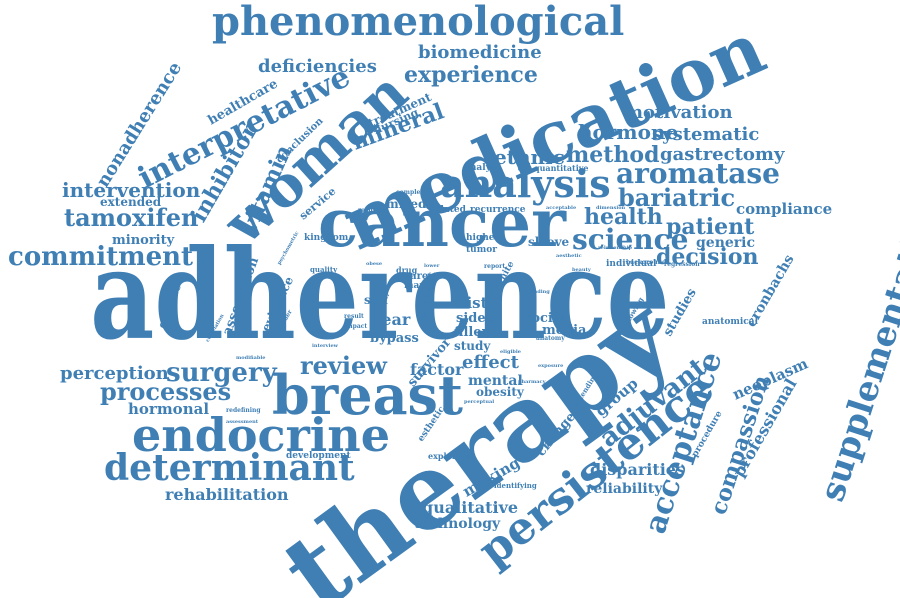 The height and width of the screenshot is (598, 900). Describe the element at coordinates (318, 456) in the screenshot. I see `word-development: development` at that location.